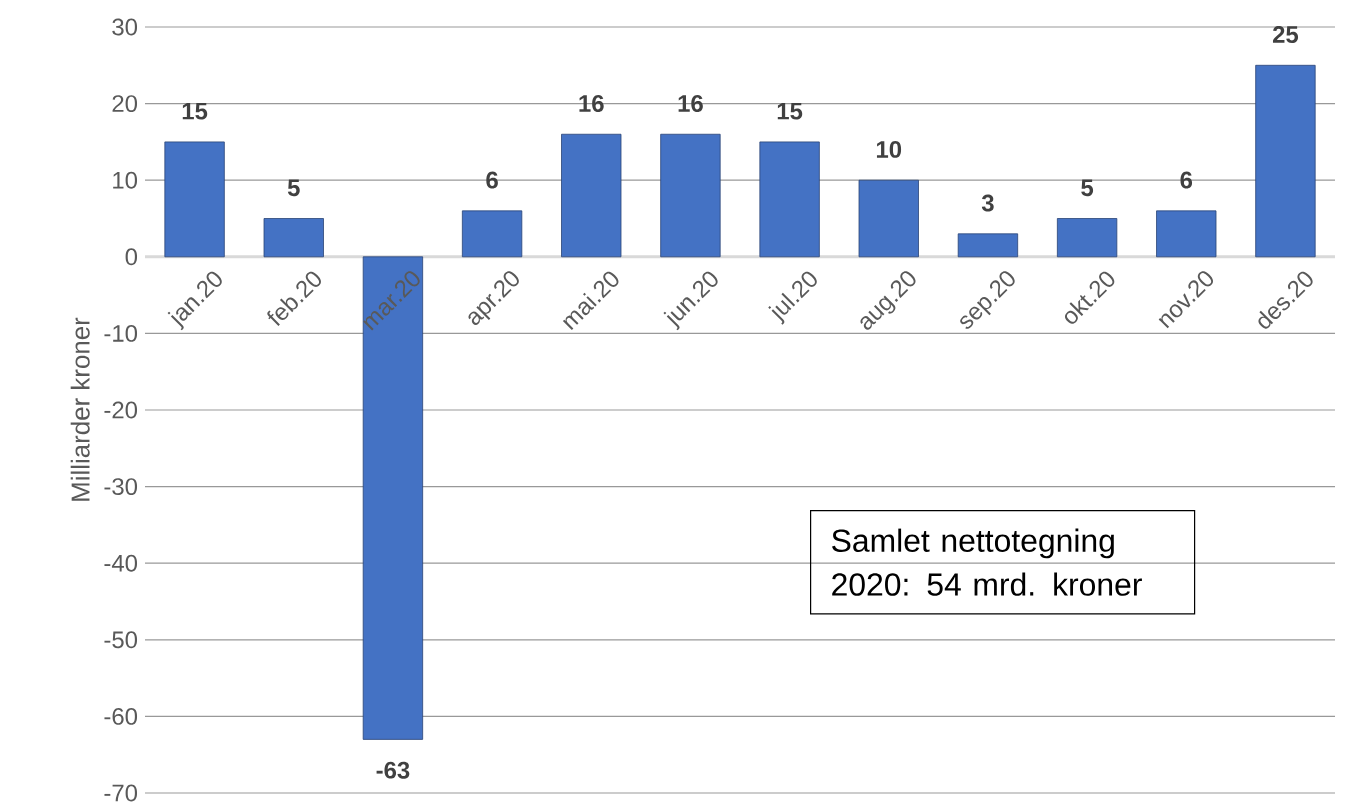  I want to click on y-tick-label: -70, so click(121, 793).